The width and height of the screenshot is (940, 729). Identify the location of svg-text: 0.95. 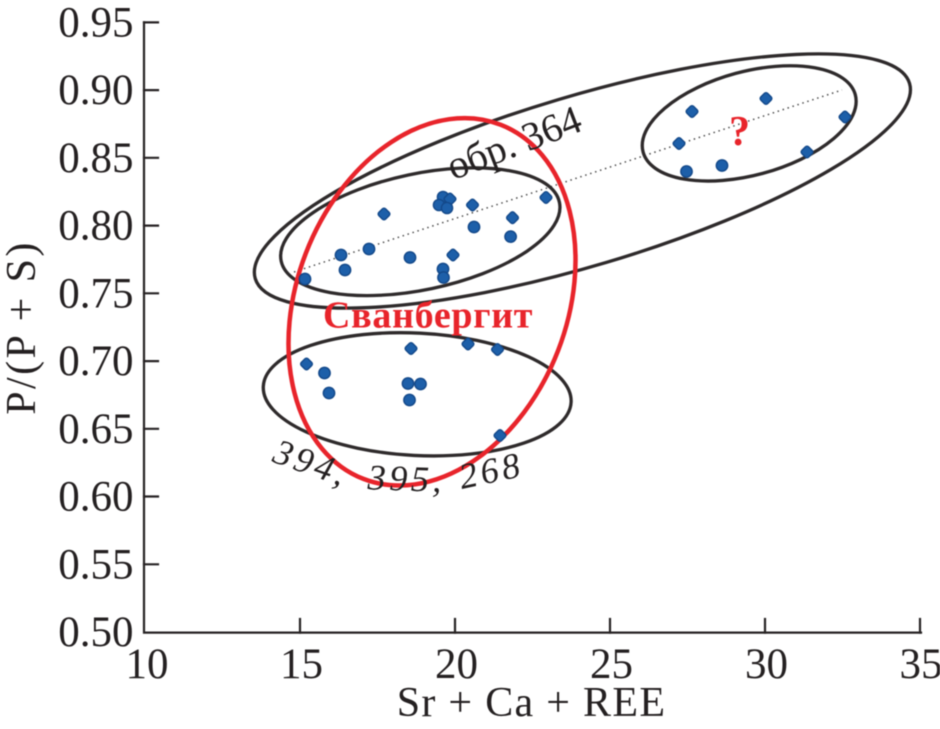
(95, 23).